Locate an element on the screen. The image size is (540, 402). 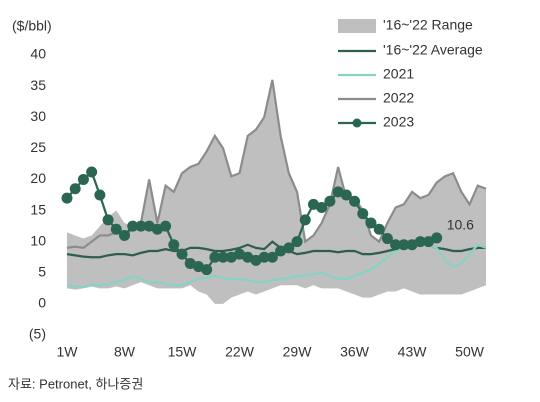
y-tick-label: 25 is located at coordinates (38, 147).